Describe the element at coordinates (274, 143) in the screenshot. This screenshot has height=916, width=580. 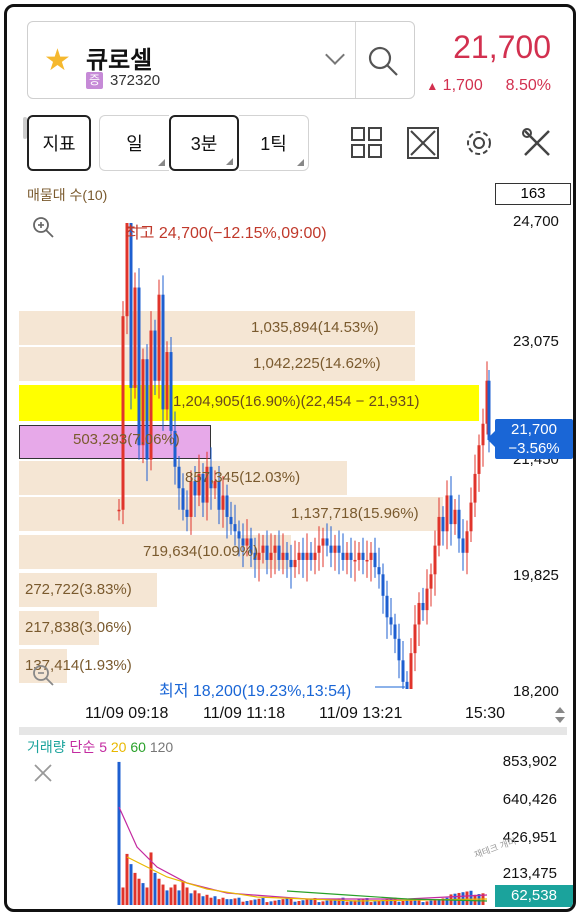
I see `period-1tick-button: 1틱` at that location.